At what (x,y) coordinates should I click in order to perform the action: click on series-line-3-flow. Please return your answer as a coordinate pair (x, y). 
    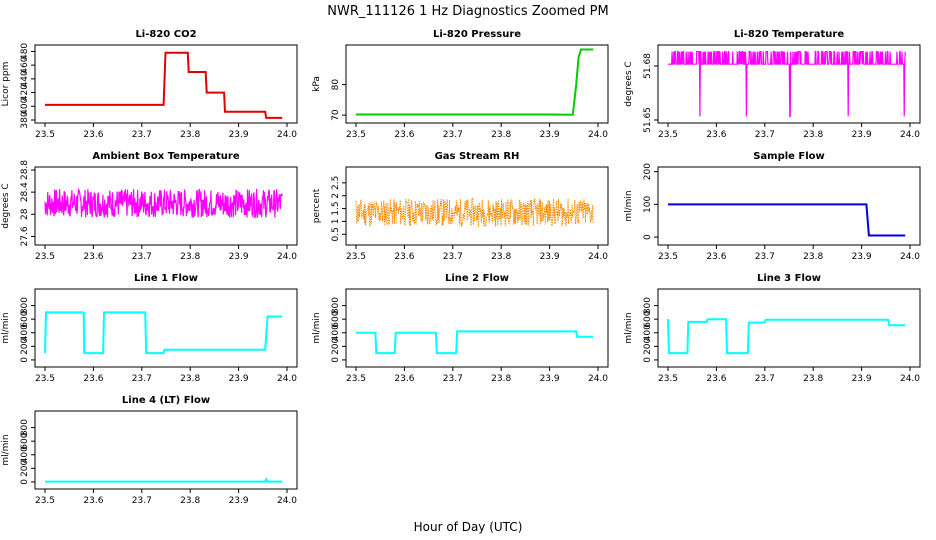
    Looking at the image, I should click on (786, 336).